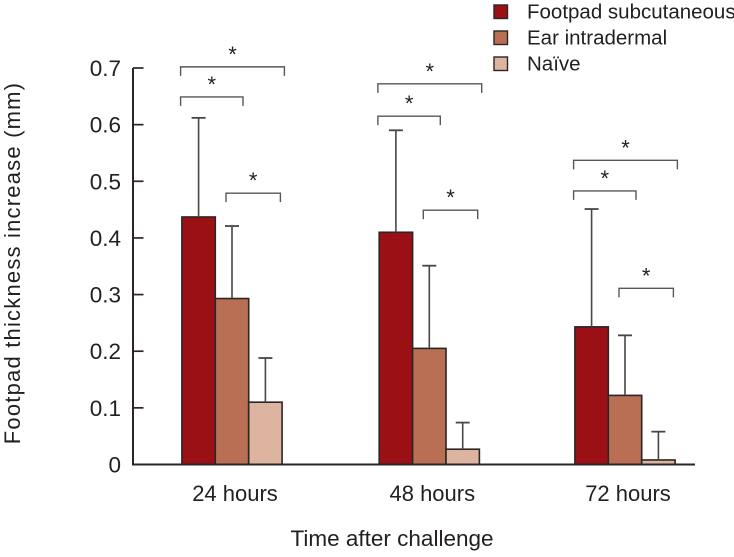  What do you see at coordinates (199, 341) in the screenshot?
I see `bar-series0-cat0` at bounding box center [199, 341].